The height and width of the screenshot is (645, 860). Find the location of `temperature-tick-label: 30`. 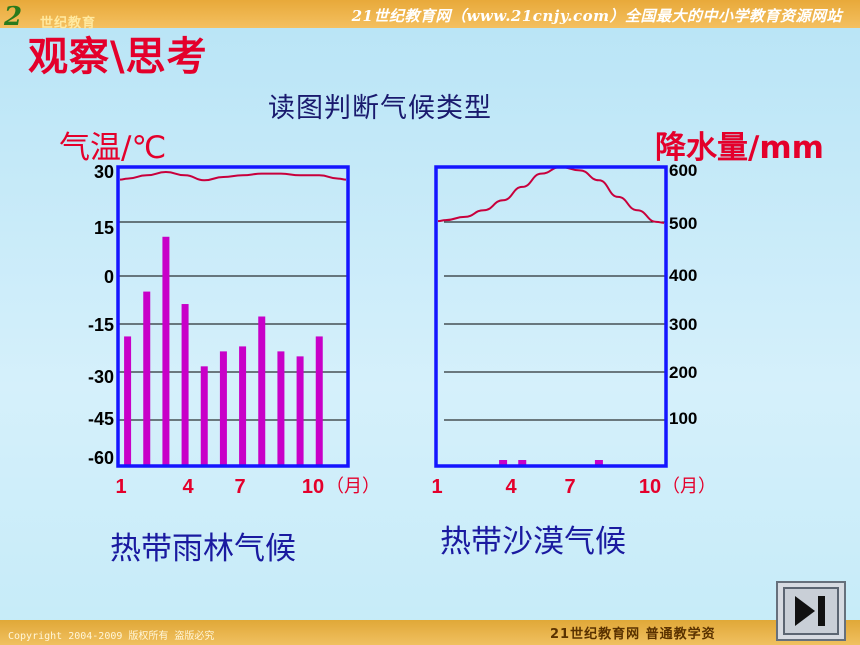

temperature-tick-label: 30 is located at coordinates (104, 172).